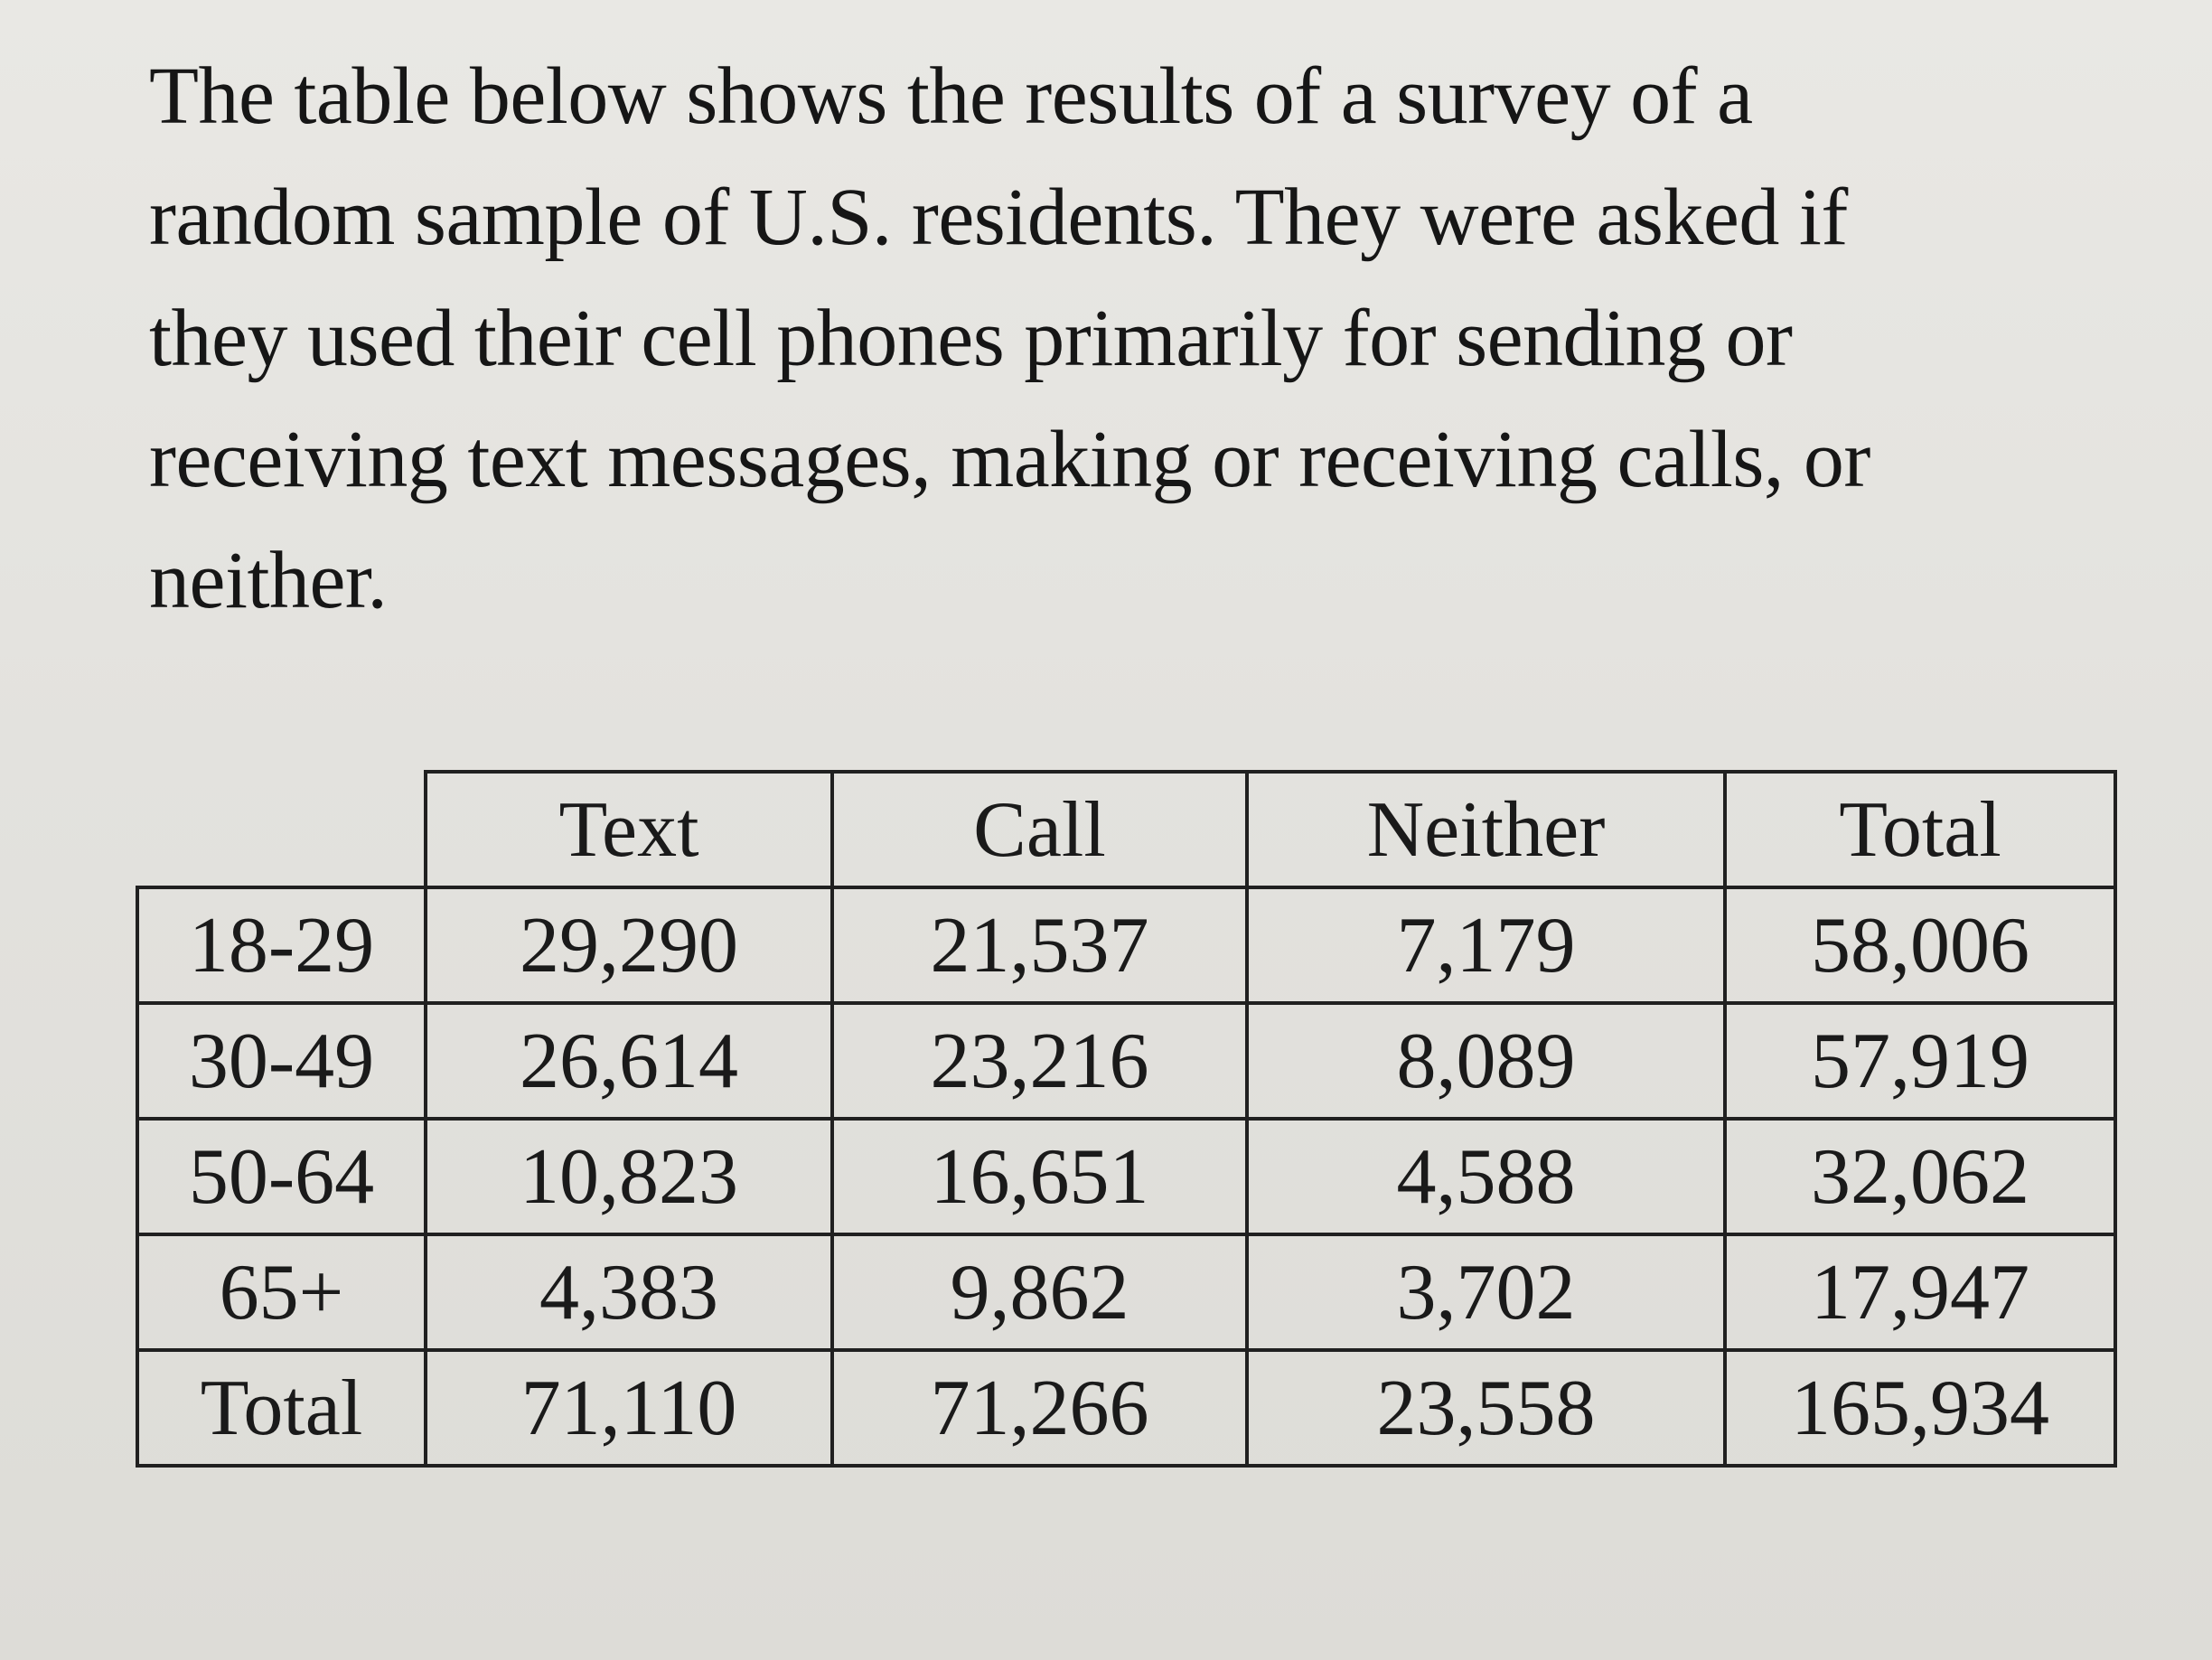 The image size is (2212, 1660). What do you see at coordinates (281, 1408) in the screenshot?
I see `row-label: Total` at bounding box center [281, 1408].